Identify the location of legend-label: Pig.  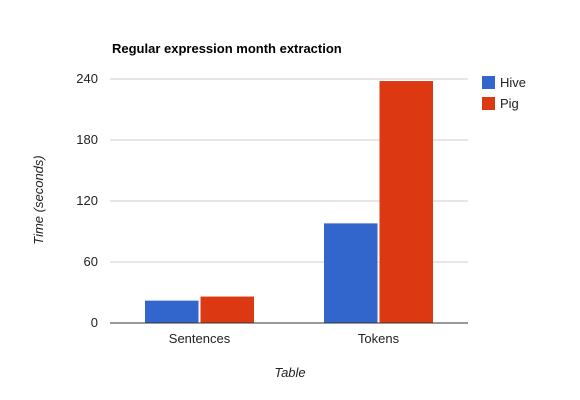
(509, 103).